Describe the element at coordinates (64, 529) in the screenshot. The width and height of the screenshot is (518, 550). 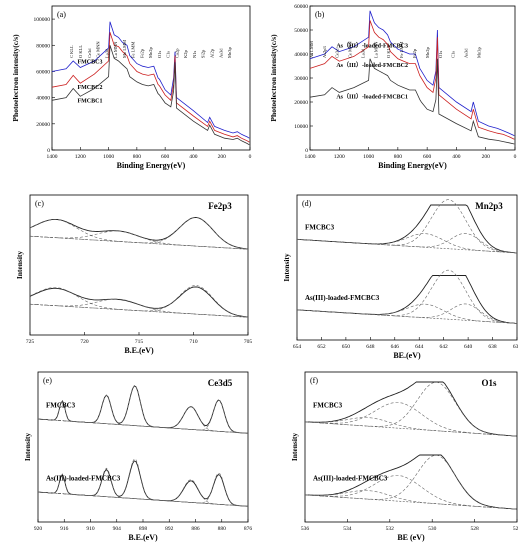
I see `x-tick-label: 916` at that location.